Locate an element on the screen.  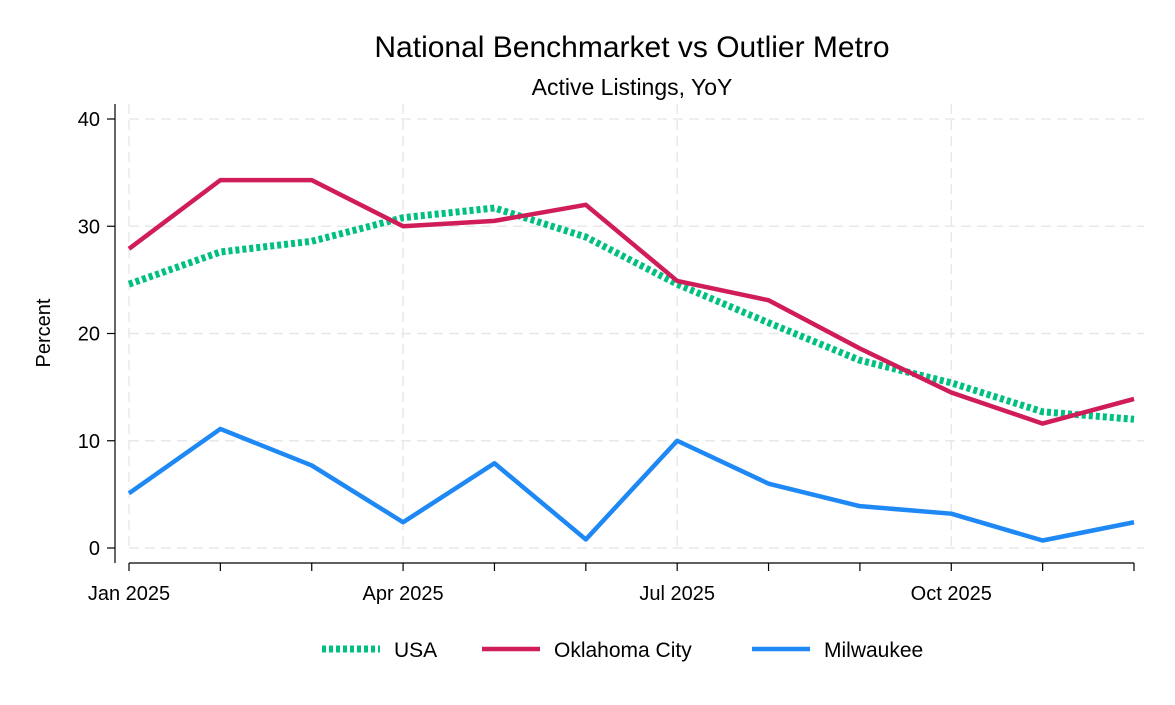
x-tick-label: Apr 2025 is located at coordinates (403, 594).